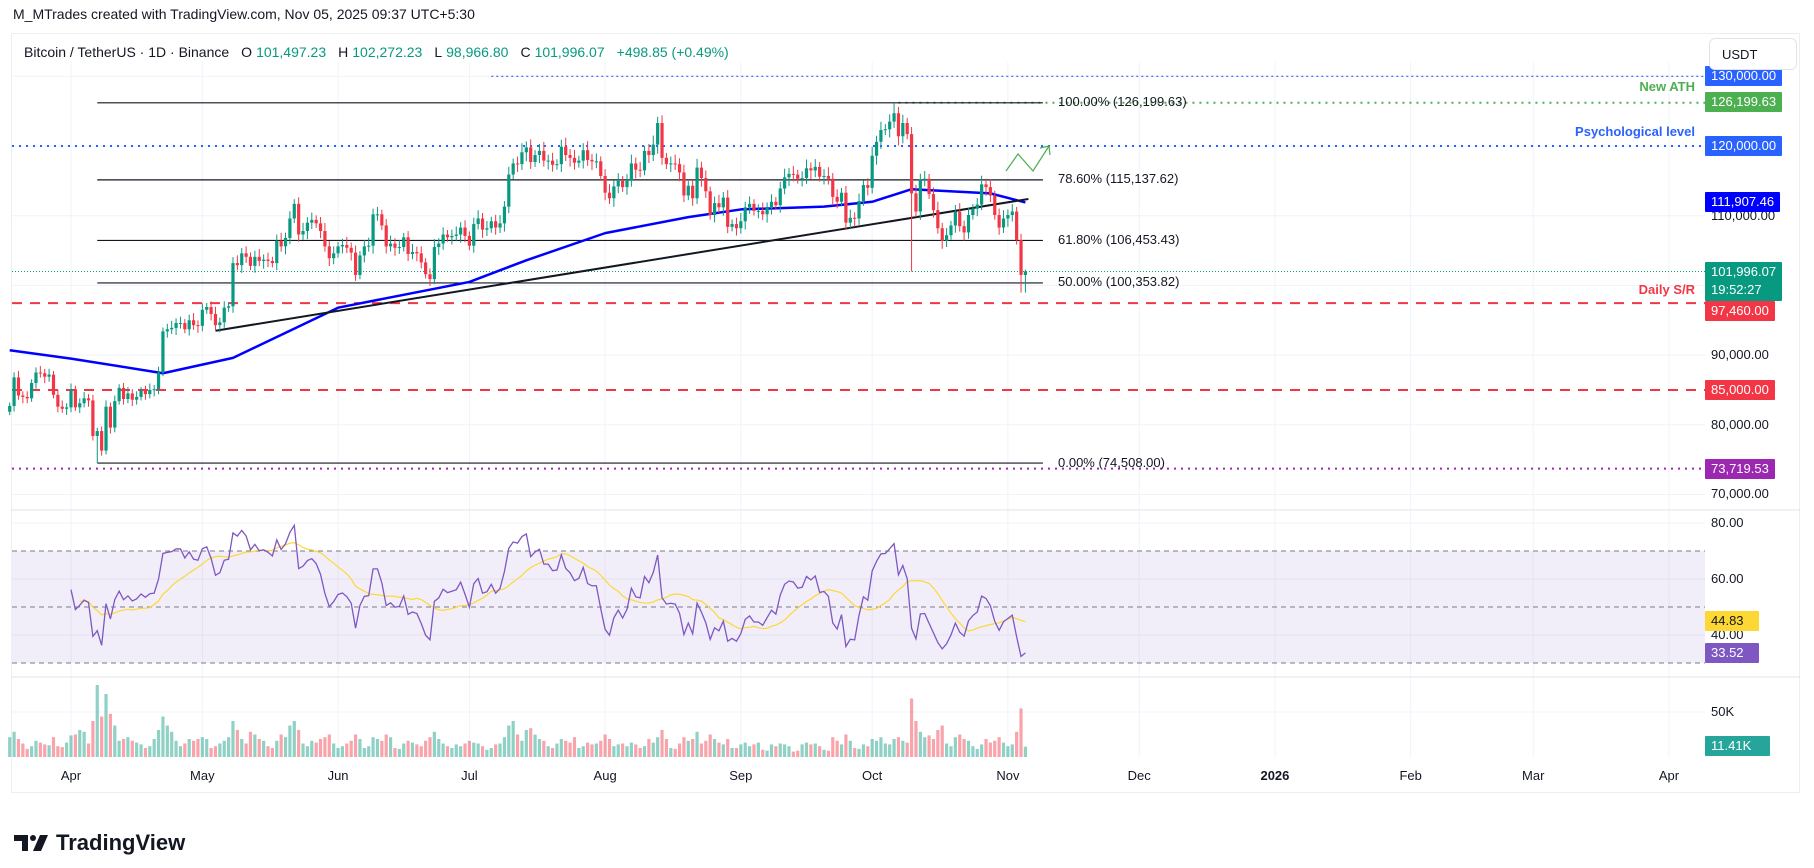 The width and height of the screenshot is (1814, 868). I want to click on symbol-name: Bitcoin / TetherUS · 1D · Binance, so click(127, 52).